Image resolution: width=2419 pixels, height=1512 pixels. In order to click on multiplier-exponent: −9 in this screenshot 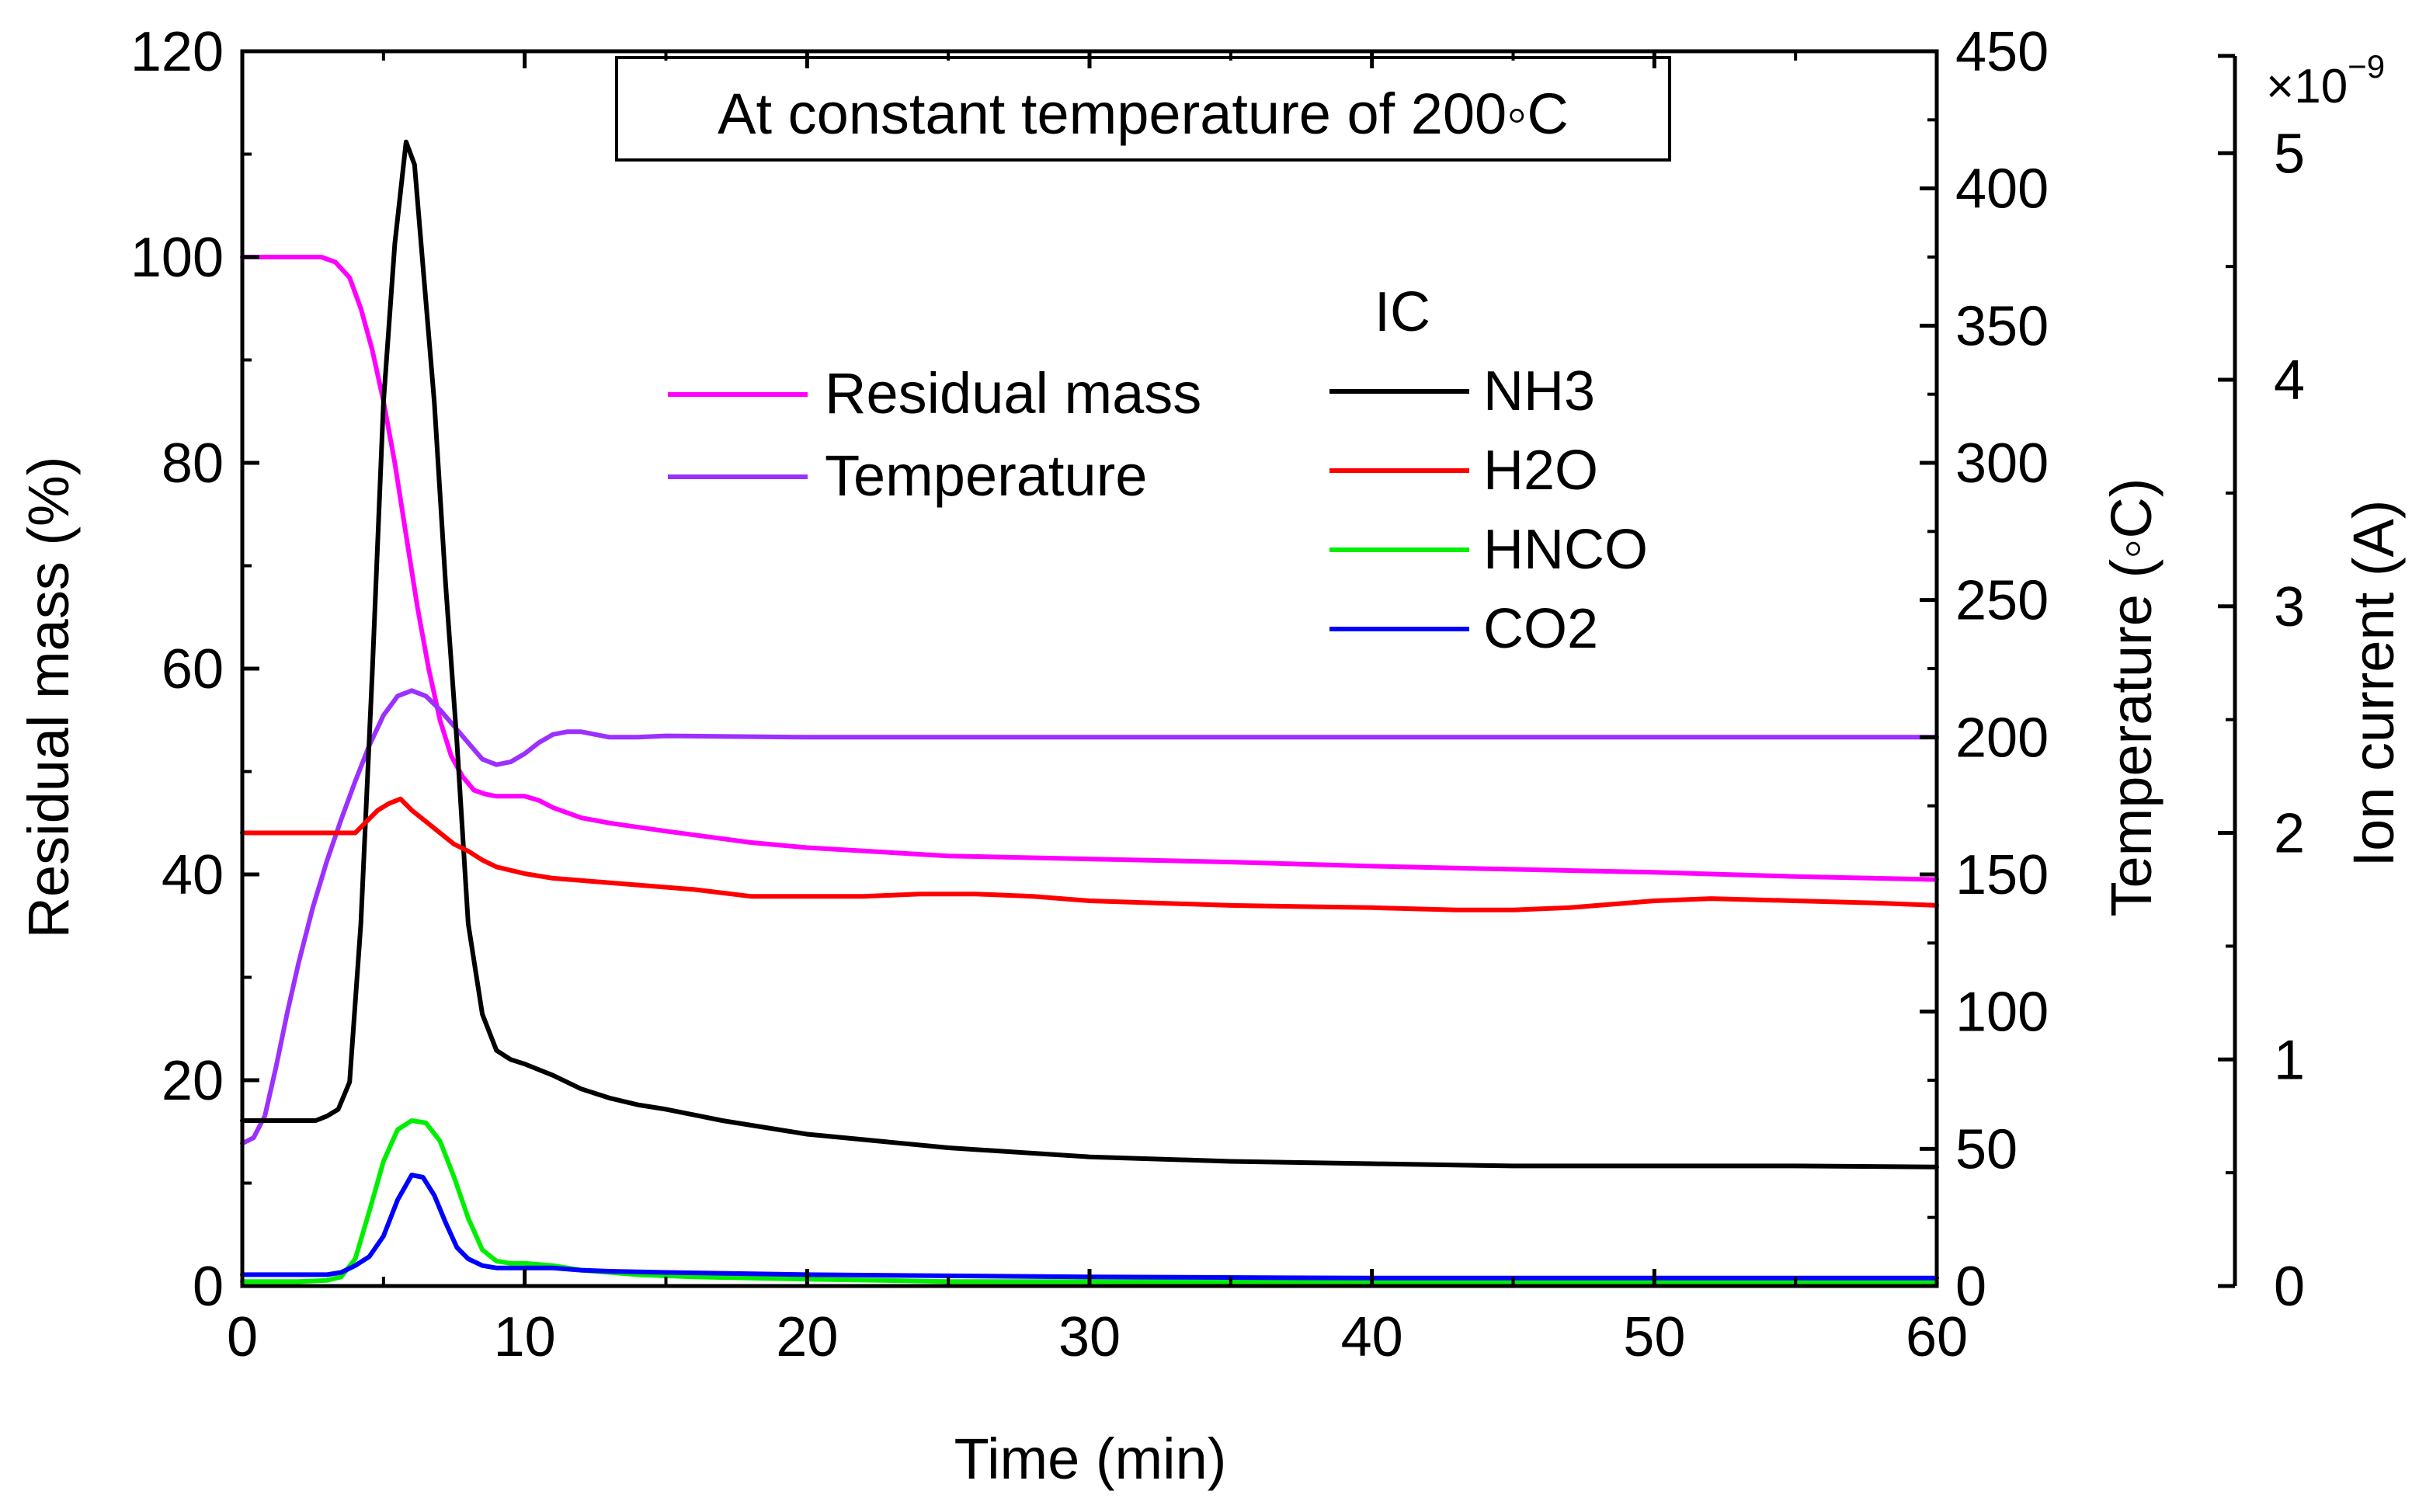, I will do `click(2366, 66)`.